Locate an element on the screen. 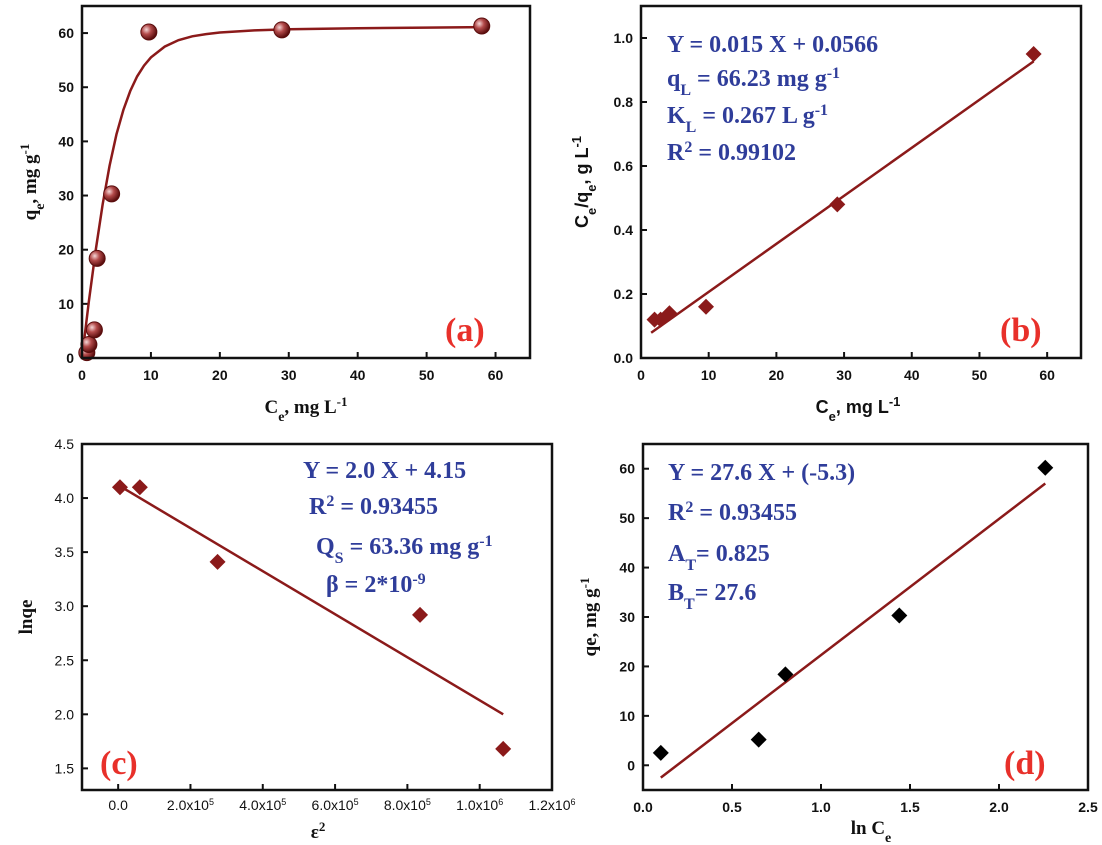 Image resolution: width=1102 pixels, height=845 pixels. panel-c-qs: QS = 63.36 mg g-1 is located at coordinates (404, 550).